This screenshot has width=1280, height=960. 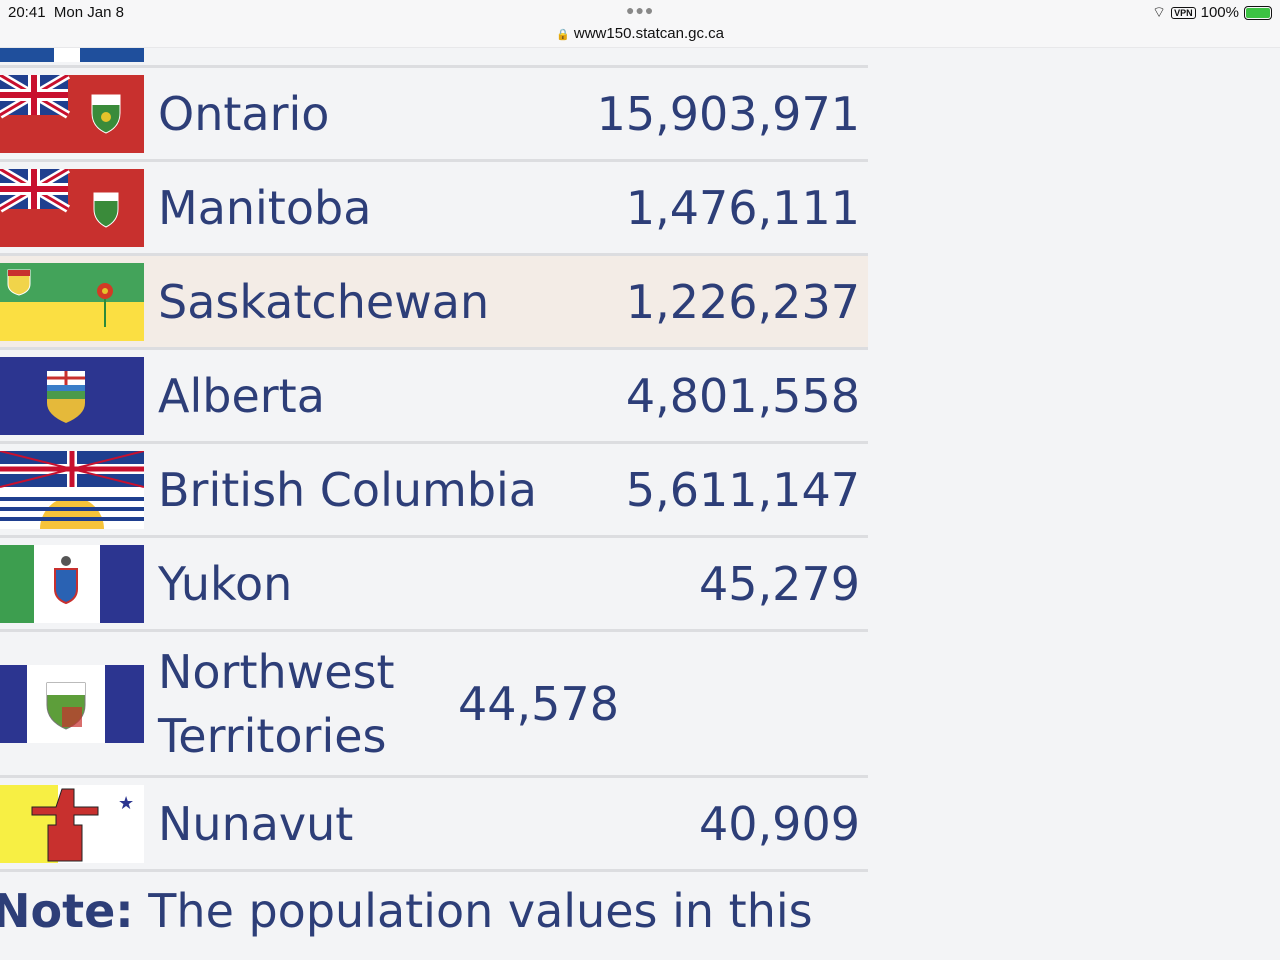 I want to click on population-value: 5,611,147, so click(x=742, y=489).